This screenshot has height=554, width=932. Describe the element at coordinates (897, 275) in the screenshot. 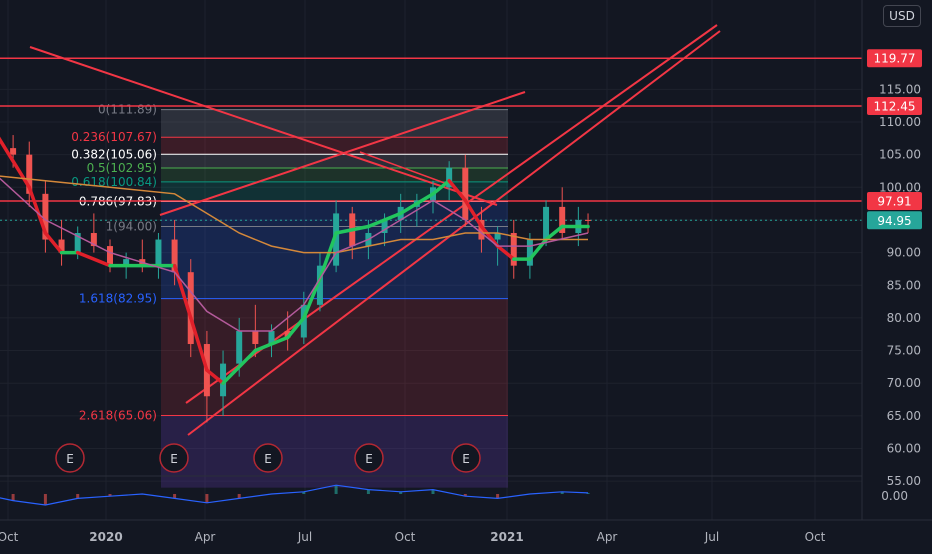

I see `price-axis-bg` at that location.